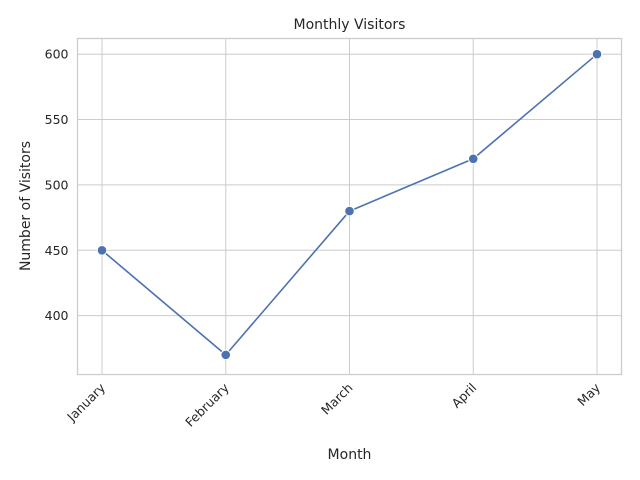 Image resolution: width=640 pixels, height=480 pixels. I want to click on x-tick-label: January, so click(85, 402).